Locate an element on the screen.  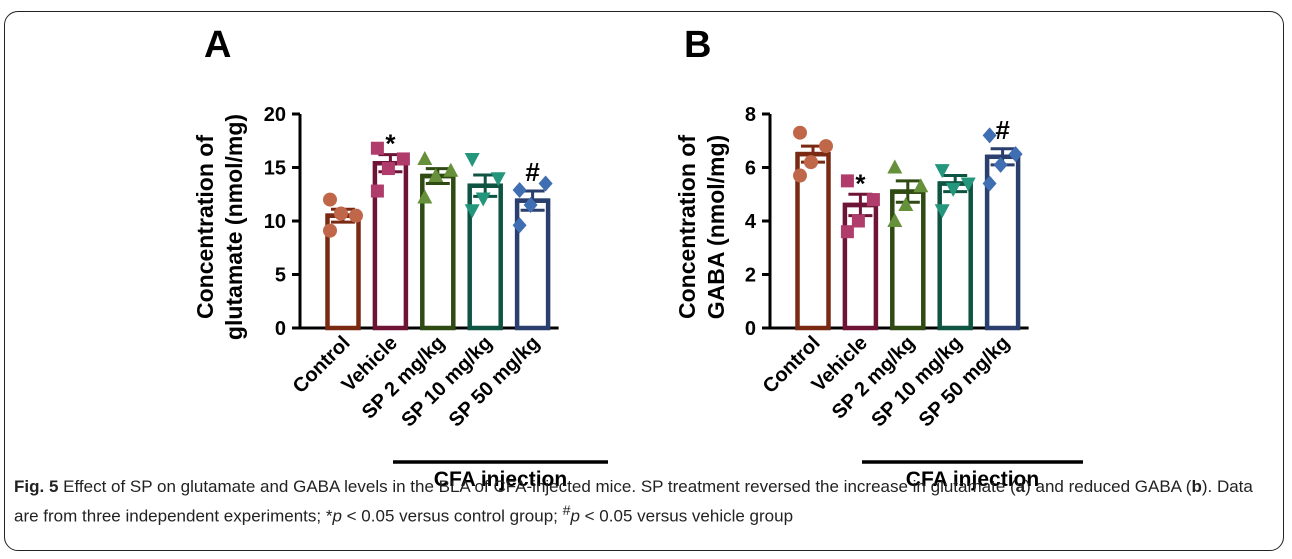
y-tick-label: 2 is located at coordinates (750, 276).